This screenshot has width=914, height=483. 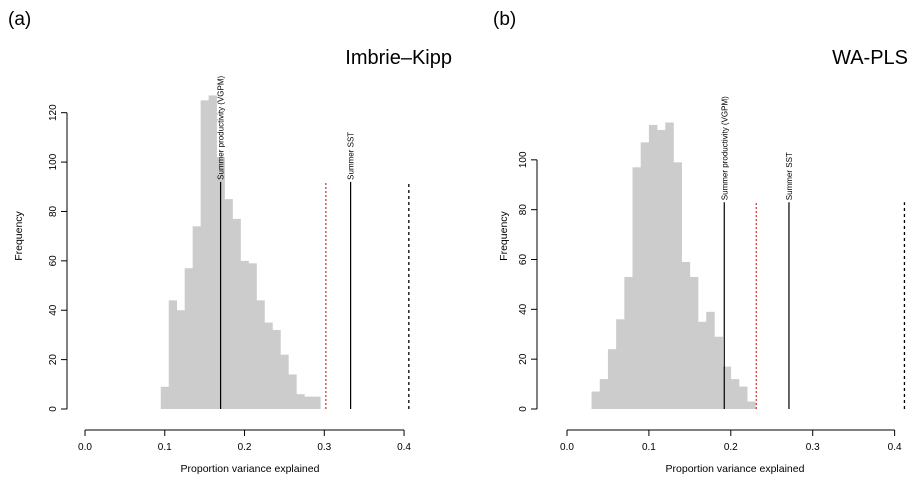 I want to click on panel-label: (b), so click(x=504, y=19).